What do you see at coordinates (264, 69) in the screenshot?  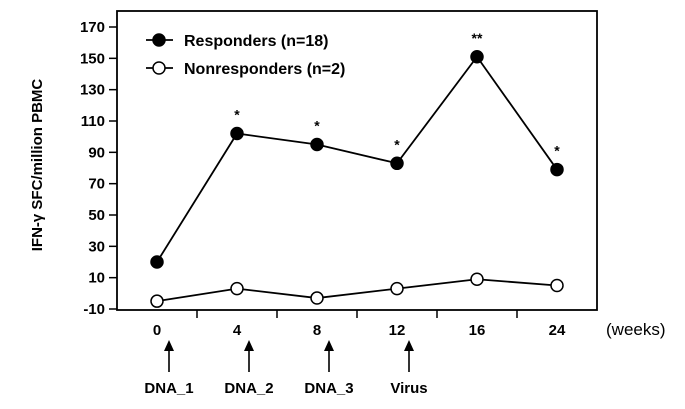 I see `legend-label-nonresponders: Nonresponders (n=2)` at bounding box center [264, 69].